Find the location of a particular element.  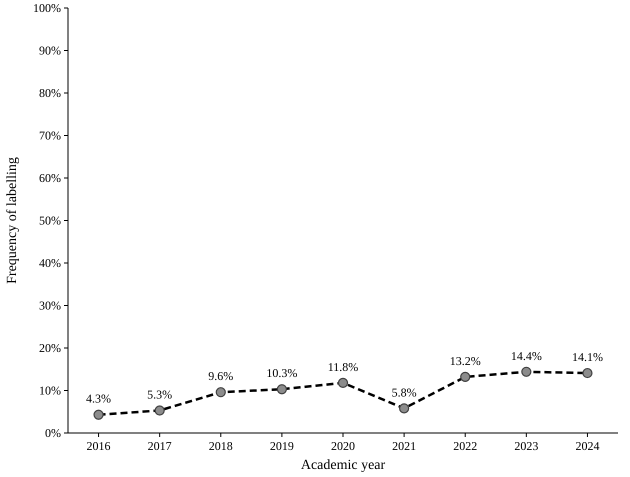

x-tick-label: 2019 is located at coordinates (282, 446).